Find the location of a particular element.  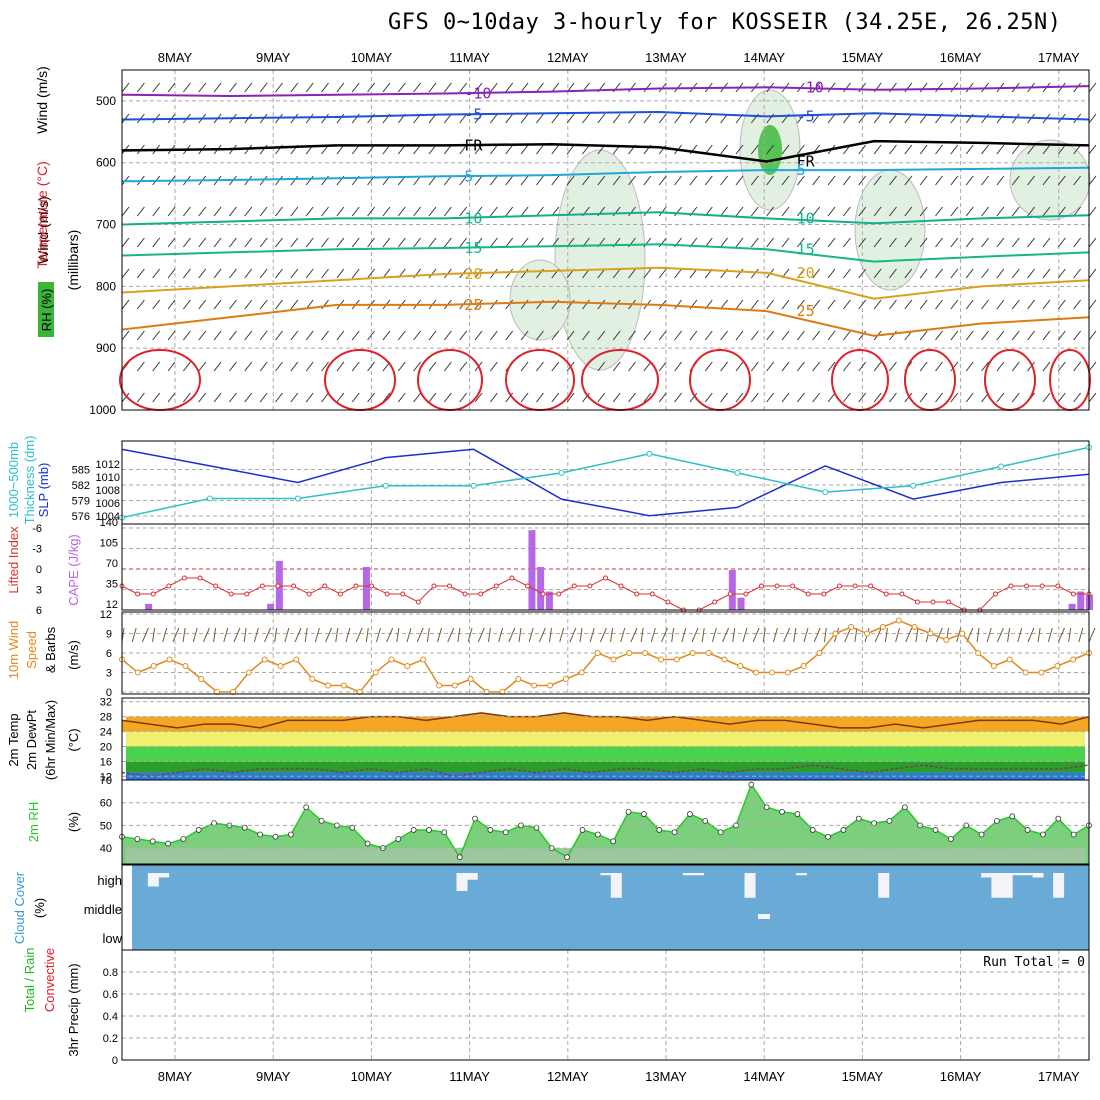

y-tick-thickness: 576 is located at coordinates (81, 517).